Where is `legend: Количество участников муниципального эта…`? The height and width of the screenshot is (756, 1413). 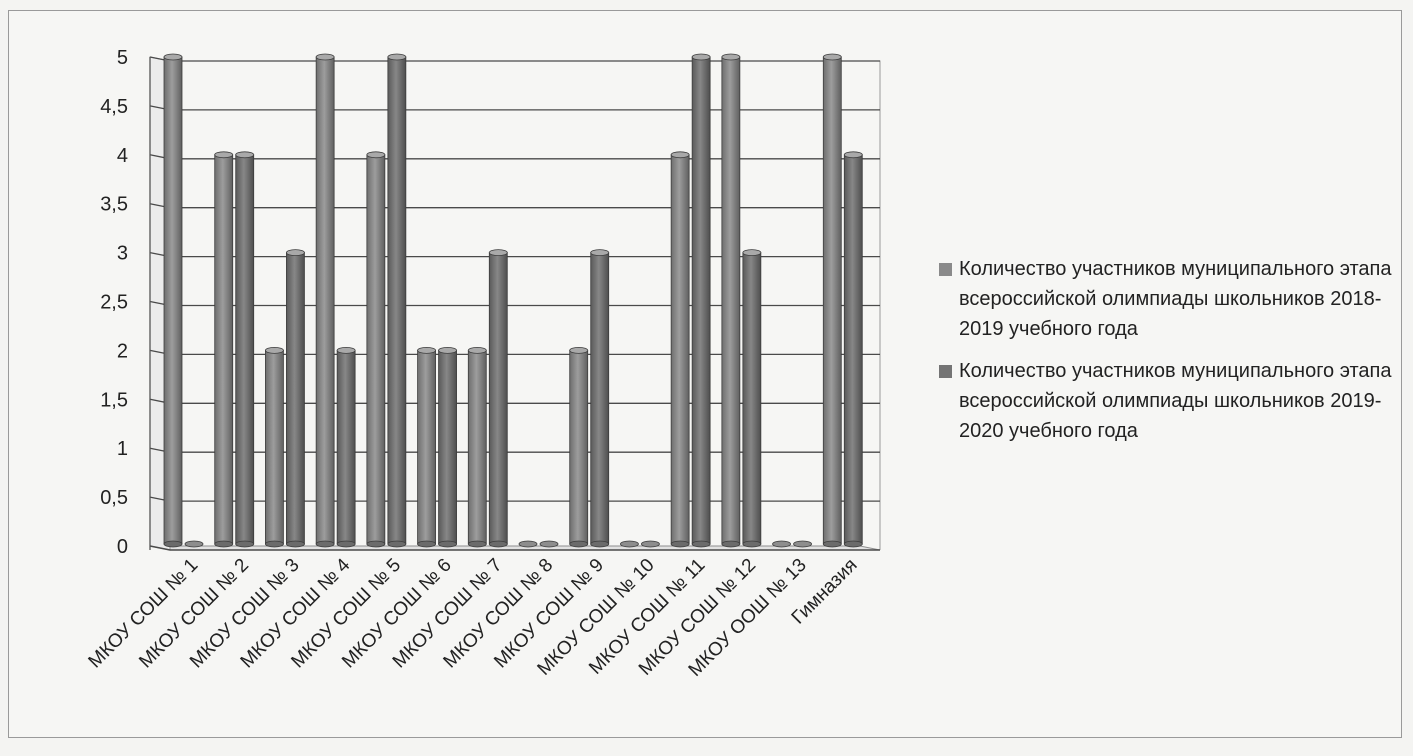
legend: Количество участников муниципального эта… is located at coordinates (1172, 356).